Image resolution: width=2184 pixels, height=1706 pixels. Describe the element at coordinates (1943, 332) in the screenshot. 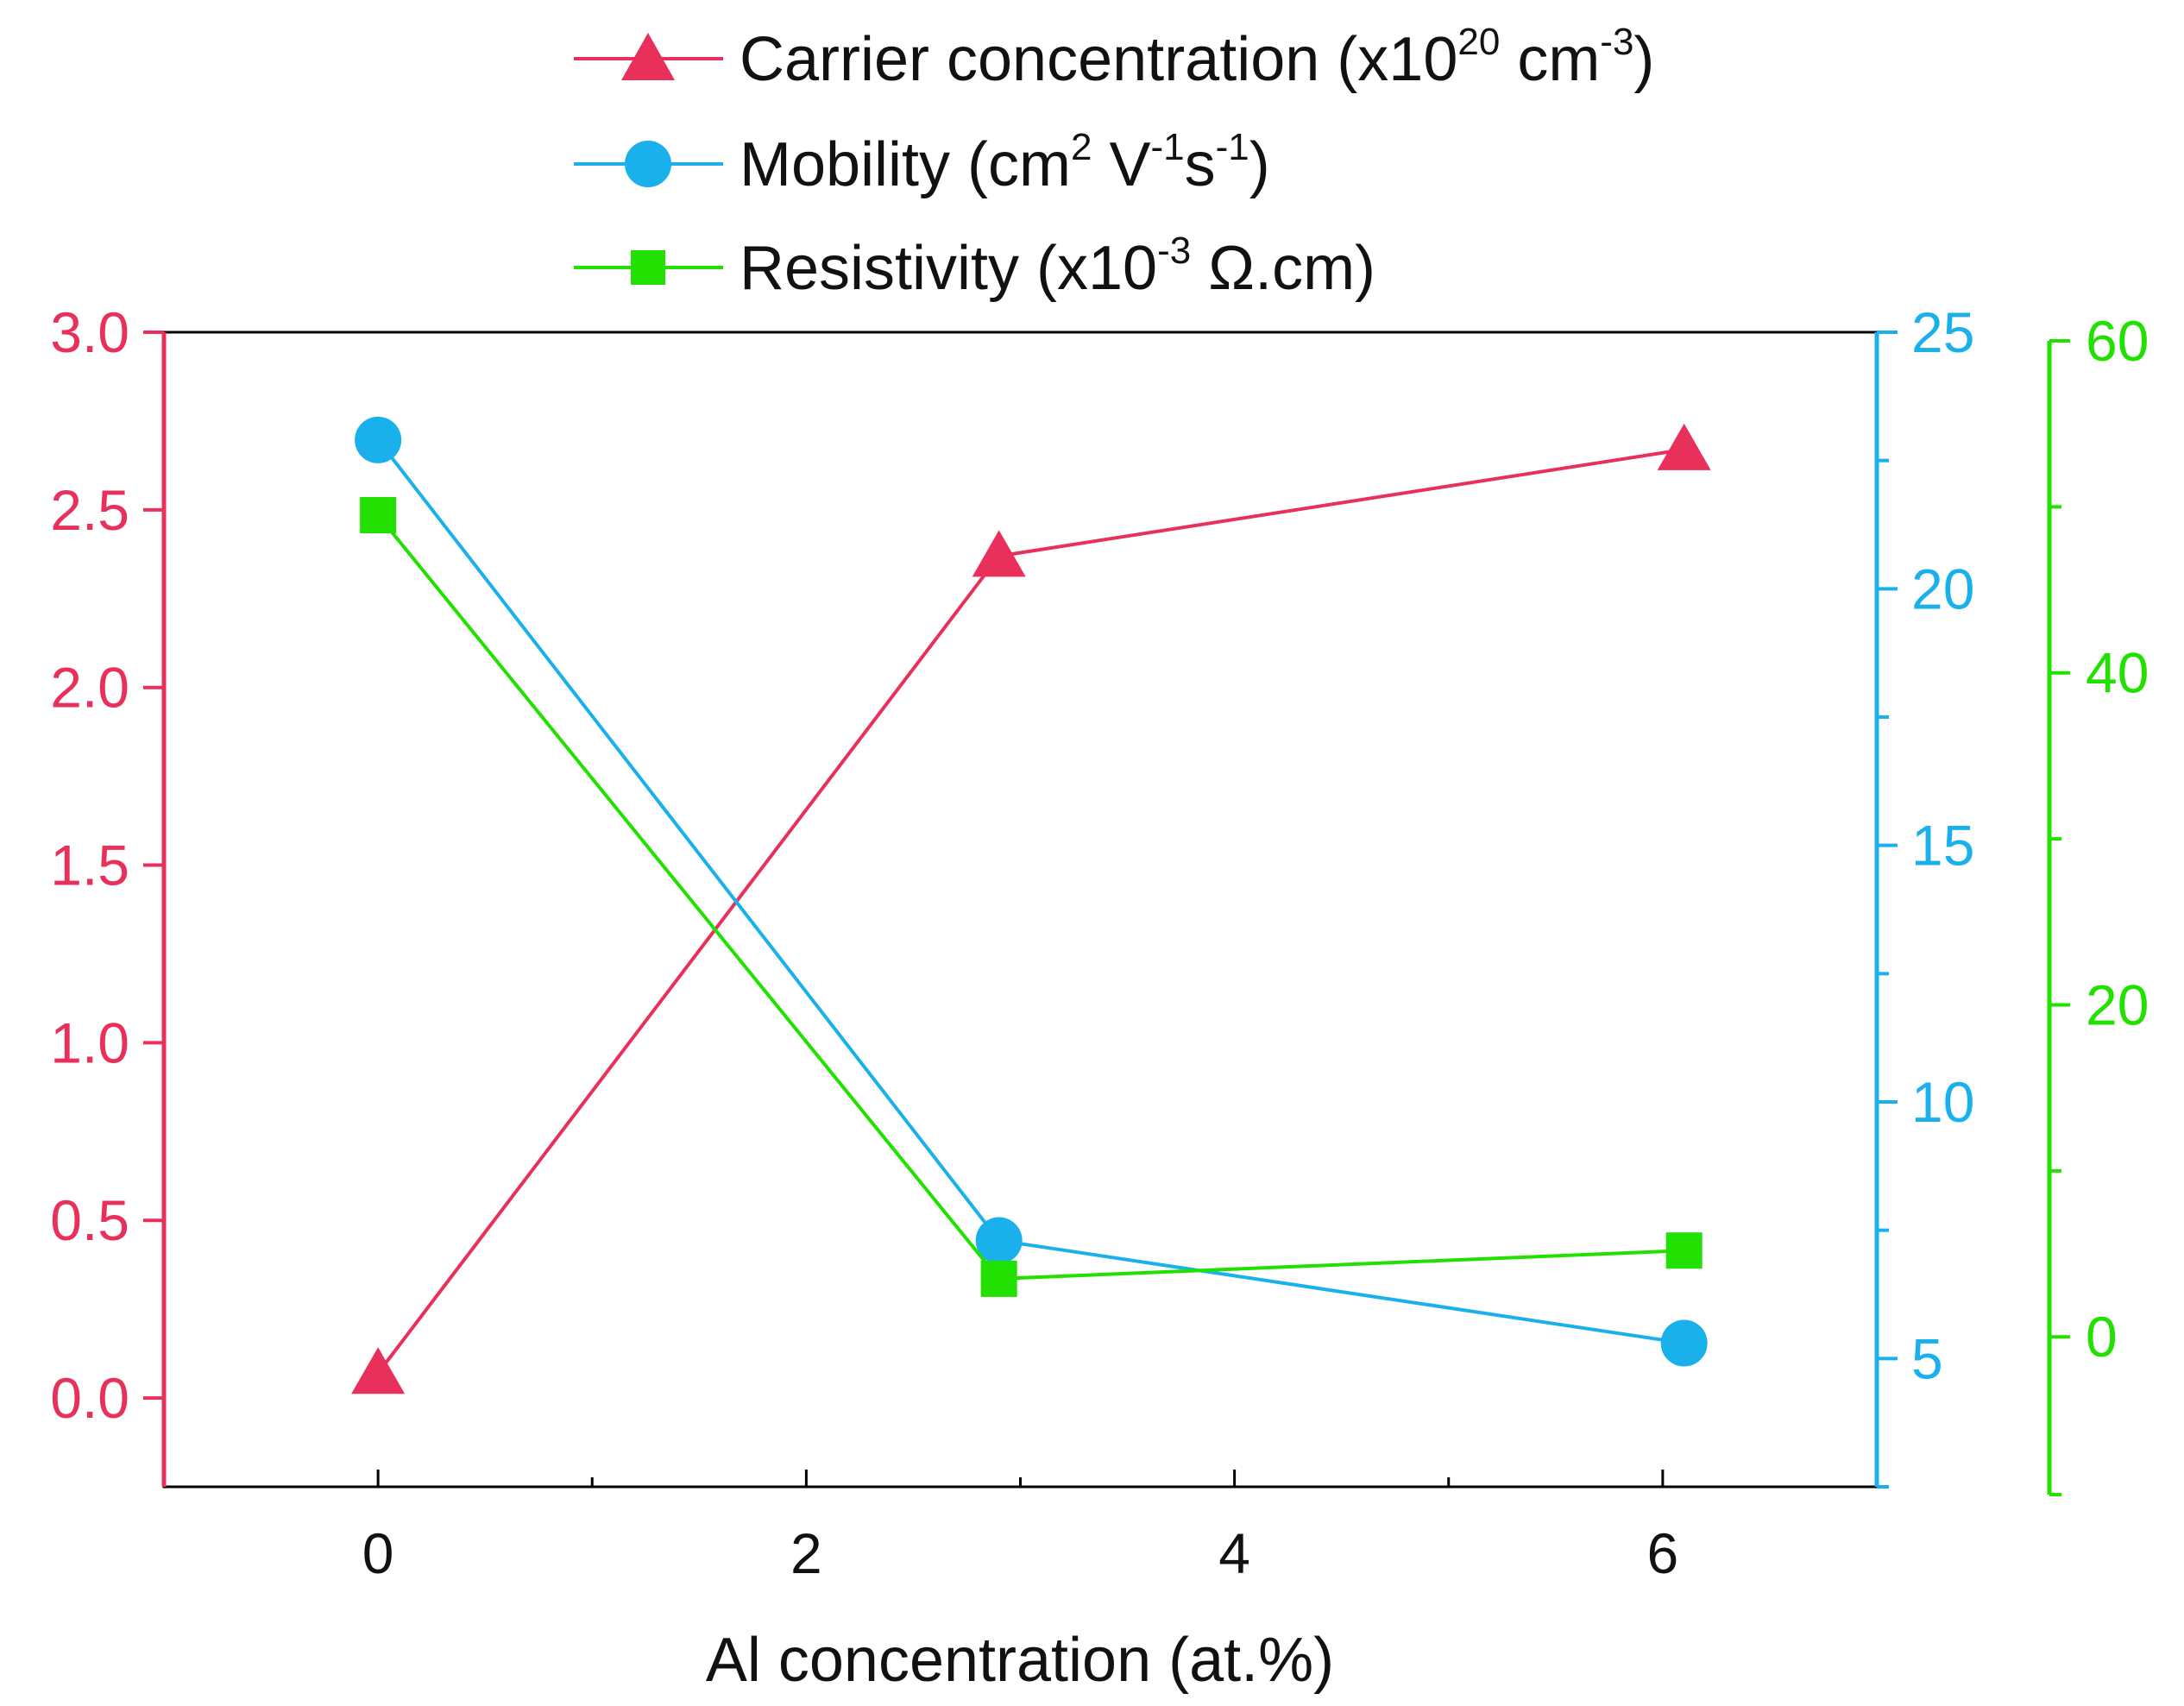

I see `right-tick-label: 25` at that location.